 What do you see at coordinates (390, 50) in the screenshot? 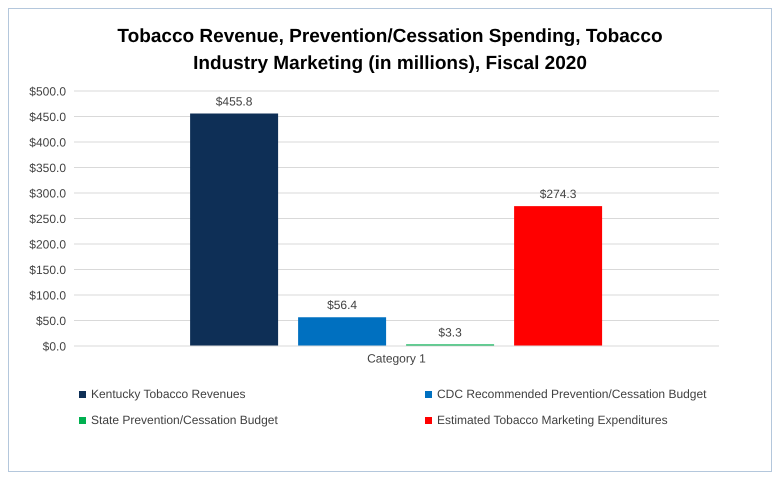
I see `chart-title: Tobacco Revenue, Prevention/Cessation Spending, Tobacco Industry Marketing (in millions), Fiscal 2020` at bounding box center [390, 50].